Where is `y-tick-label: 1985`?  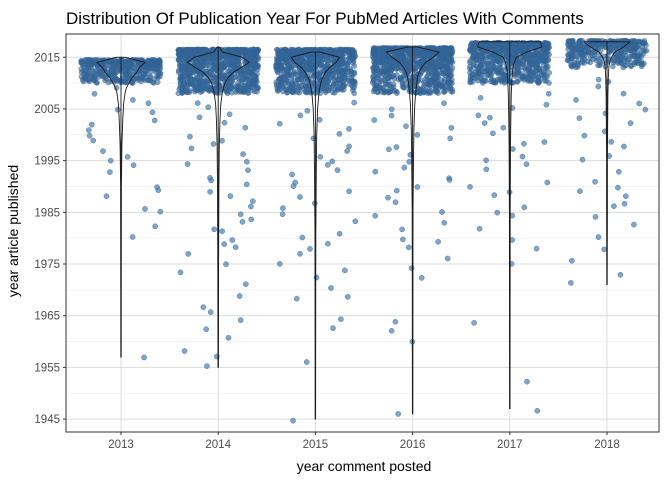 y-tick-label: 1985 is located at coordinates (47, 213).